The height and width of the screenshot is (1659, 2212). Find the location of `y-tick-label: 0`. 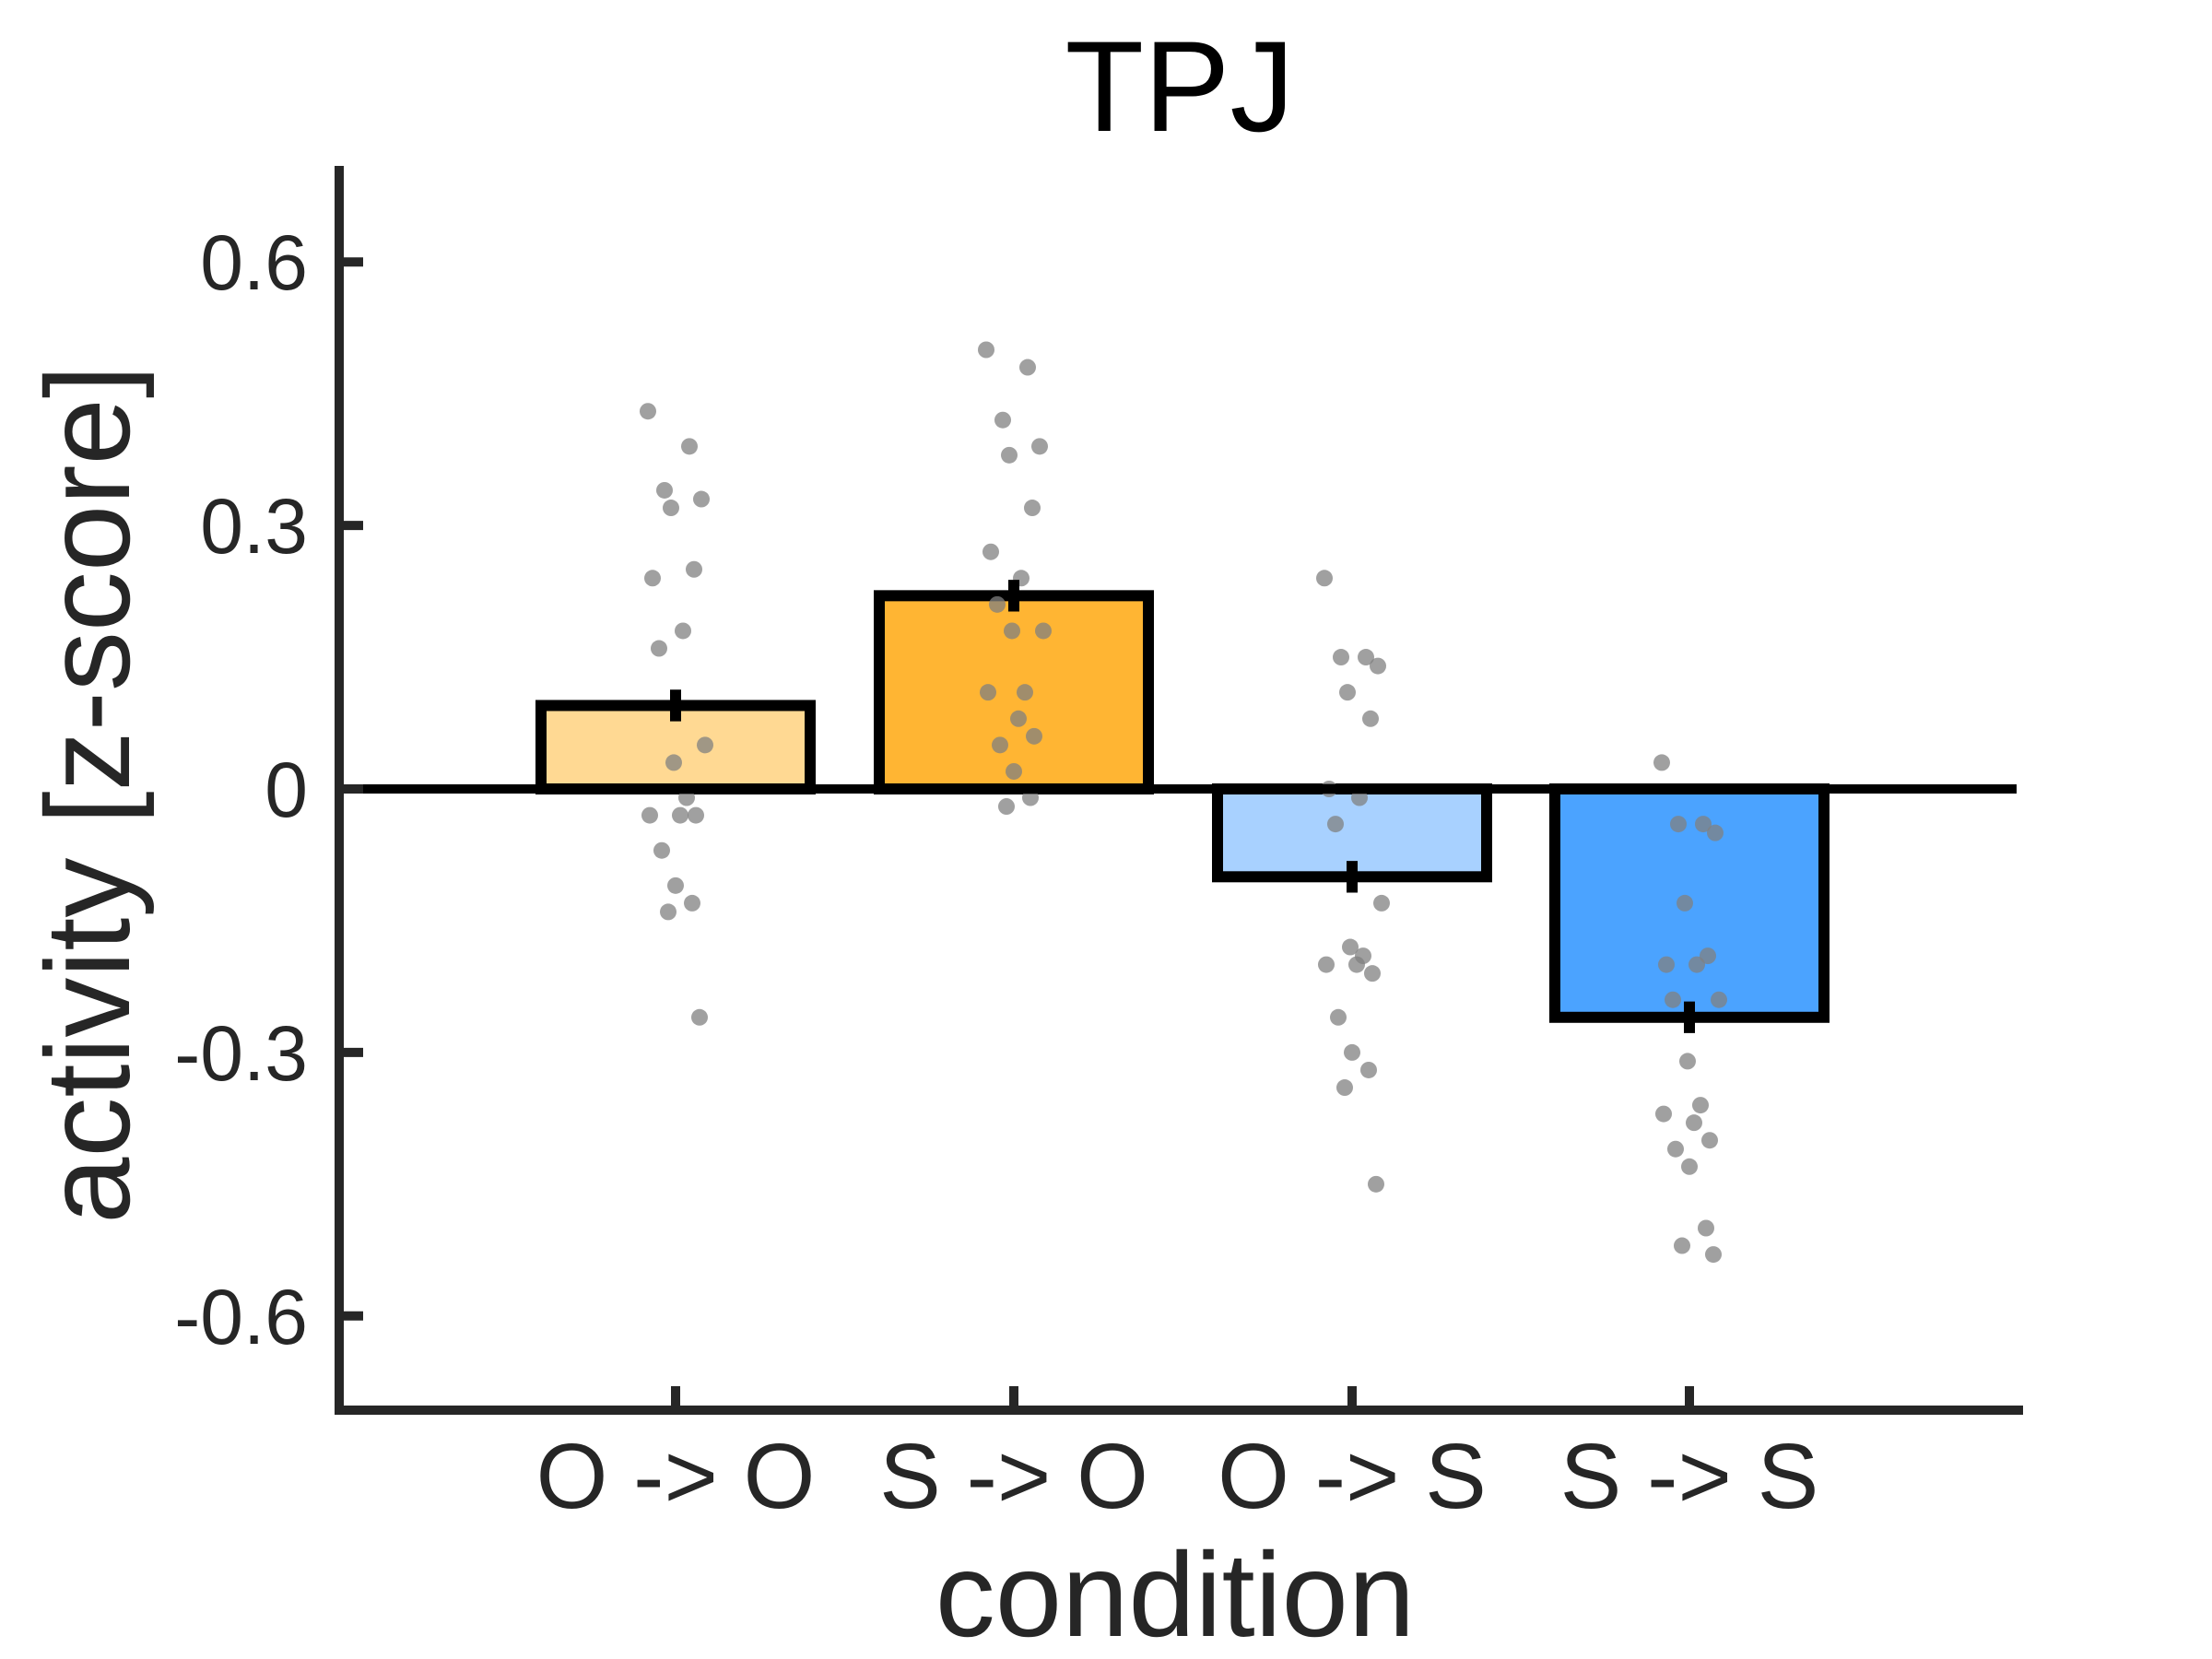

y-tick-label: 0 is located at coordinates (286, 790).